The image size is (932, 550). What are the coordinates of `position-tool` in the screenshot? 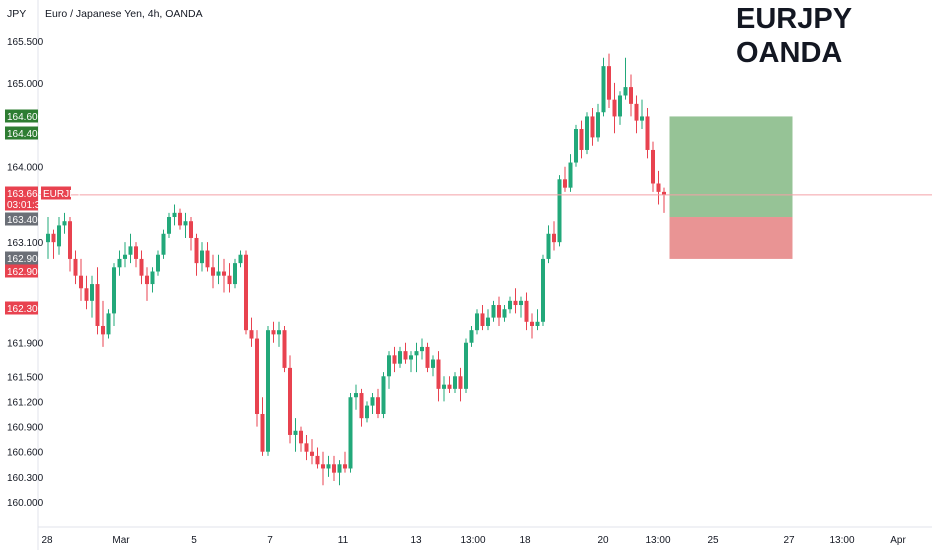 It's located at (731, 187).